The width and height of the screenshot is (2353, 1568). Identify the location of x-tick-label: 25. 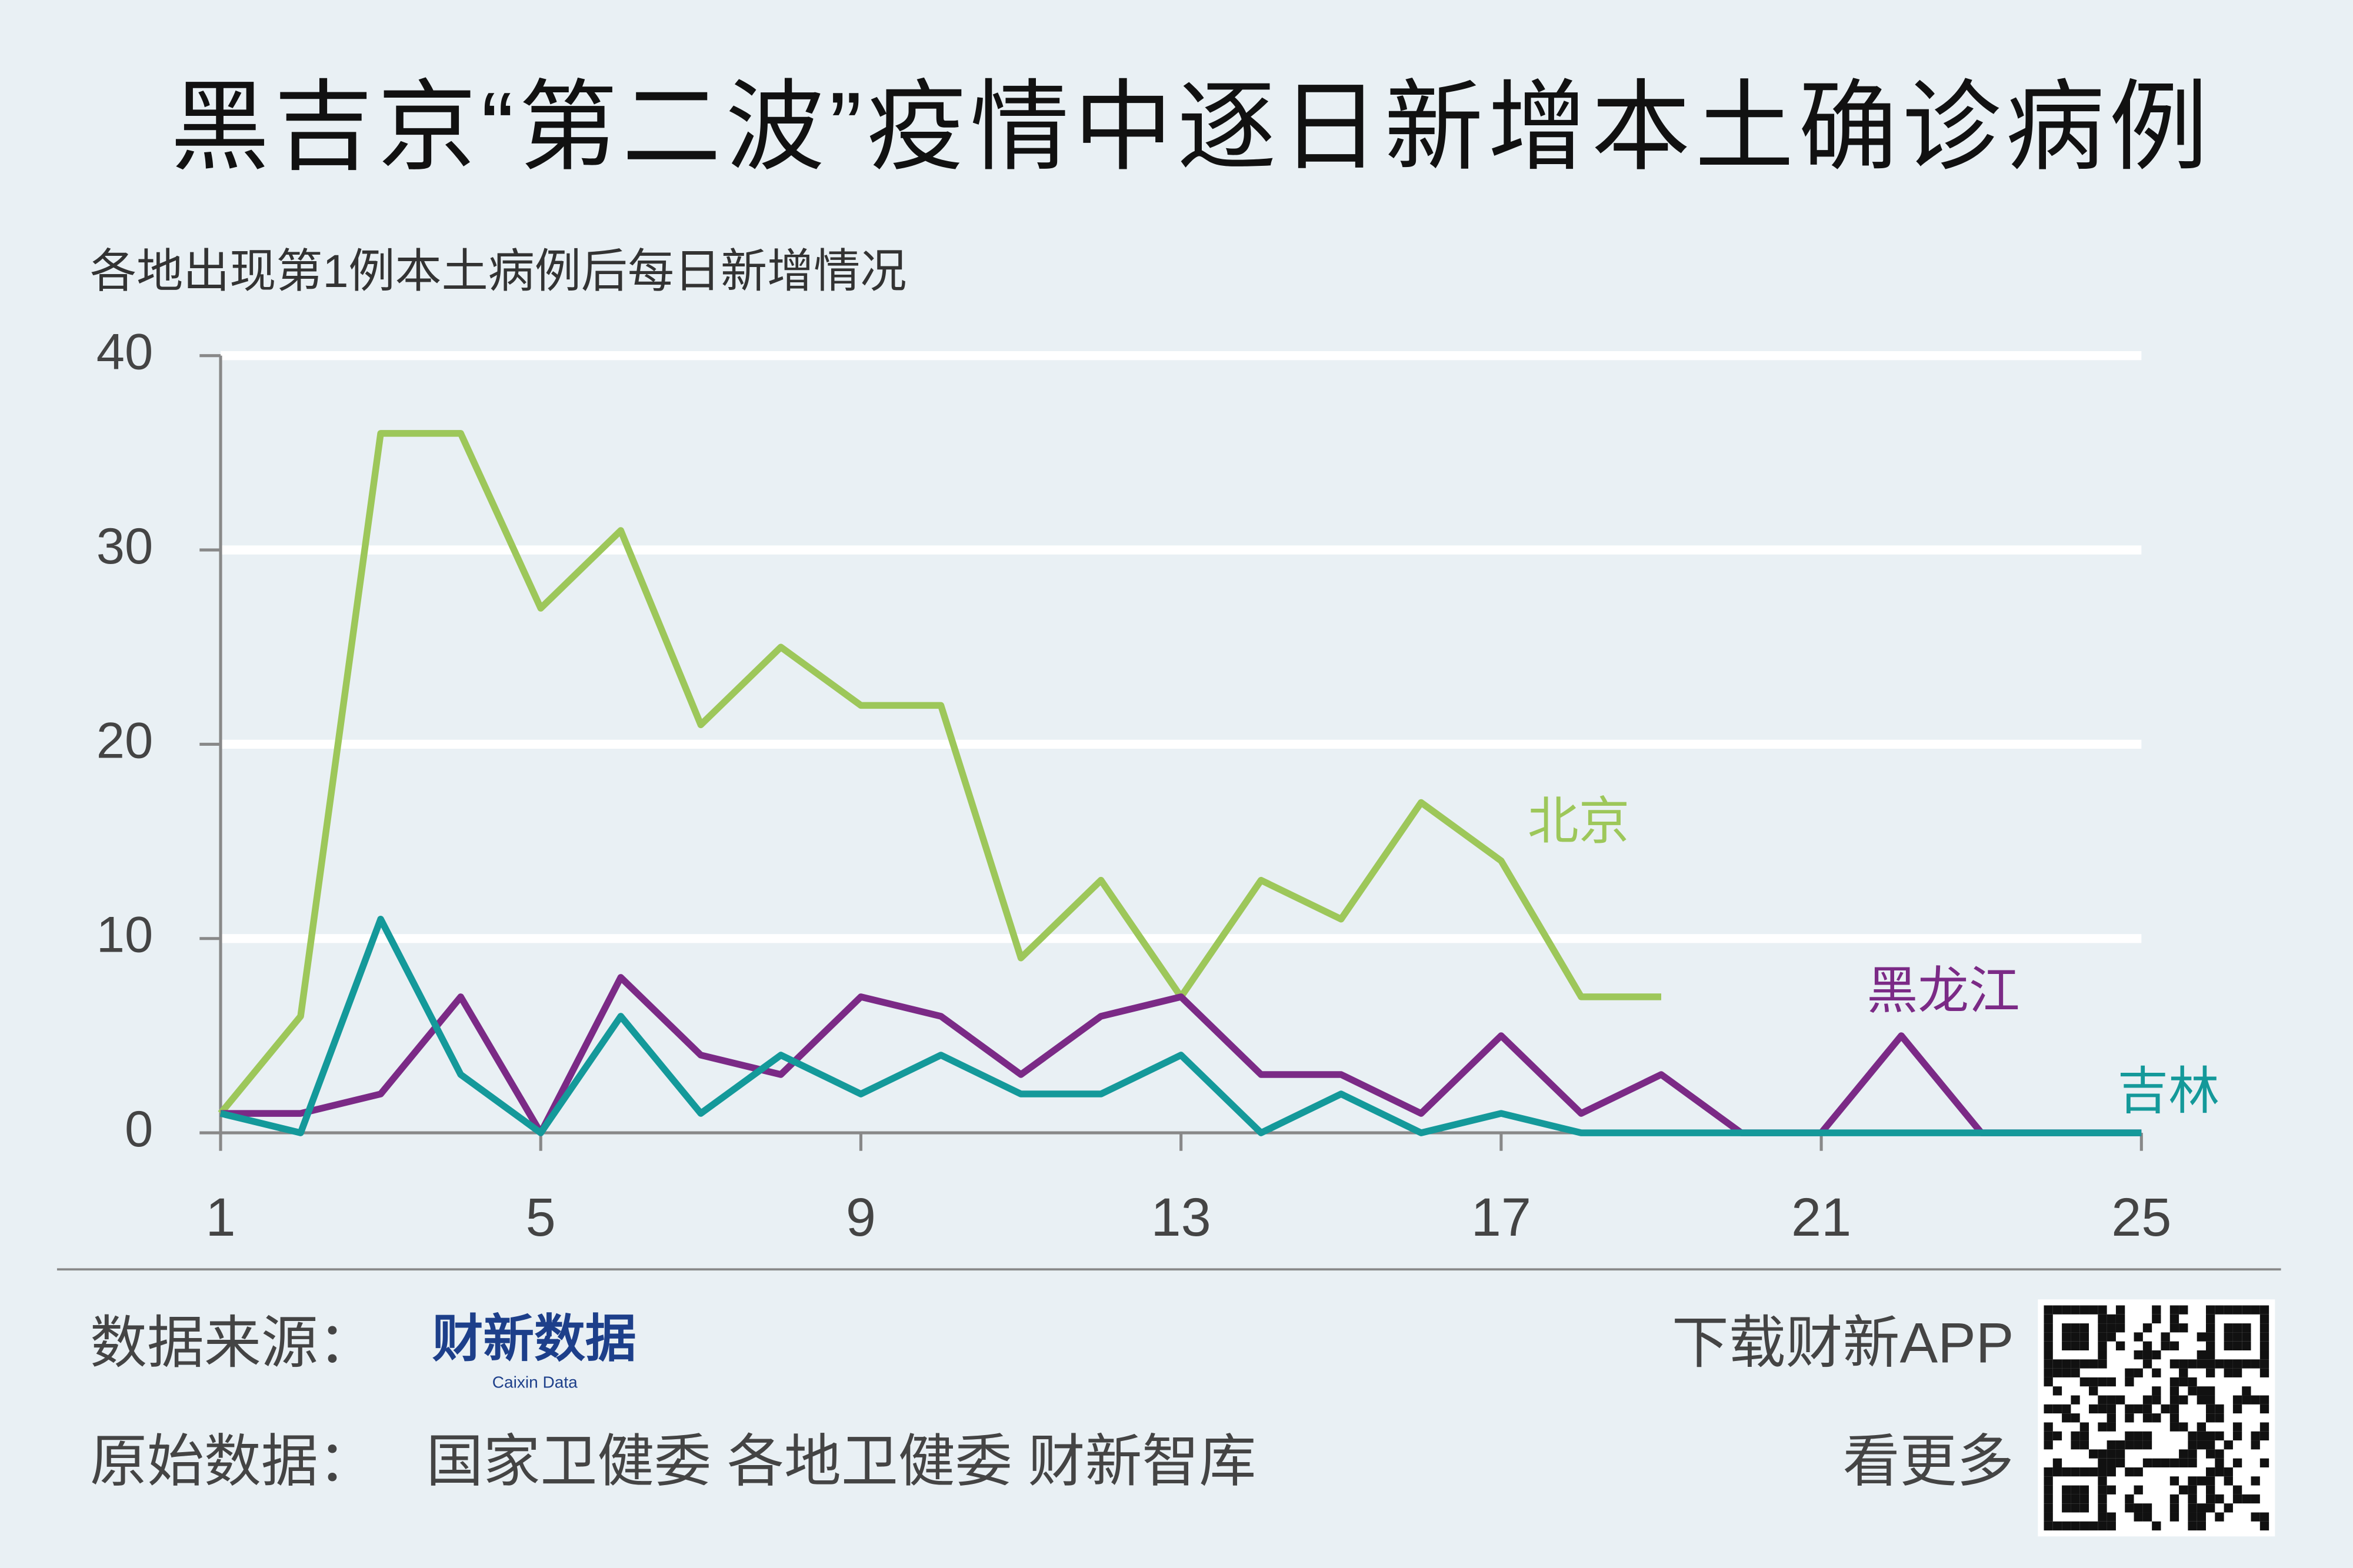
(2141, 1217).